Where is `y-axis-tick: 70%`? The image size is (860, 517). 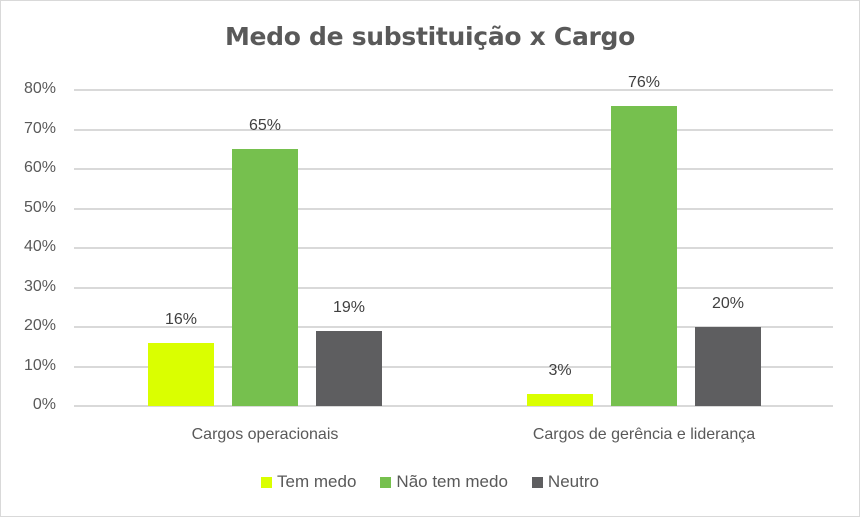
y-axis-tick: 70% is located at coordinates (39, 128).